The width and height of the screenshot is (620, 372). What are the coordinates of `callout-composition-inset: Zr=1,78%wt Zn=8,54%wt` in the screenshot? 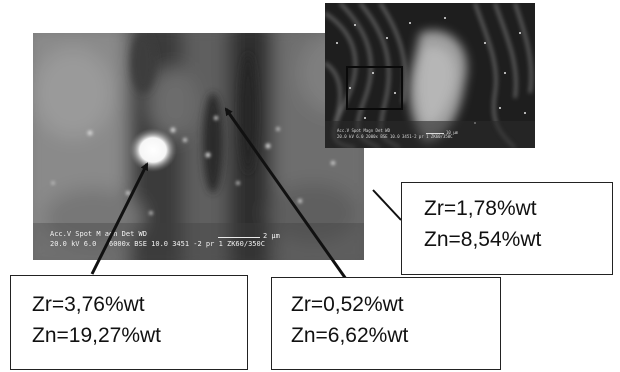 It's located at (507, 228).